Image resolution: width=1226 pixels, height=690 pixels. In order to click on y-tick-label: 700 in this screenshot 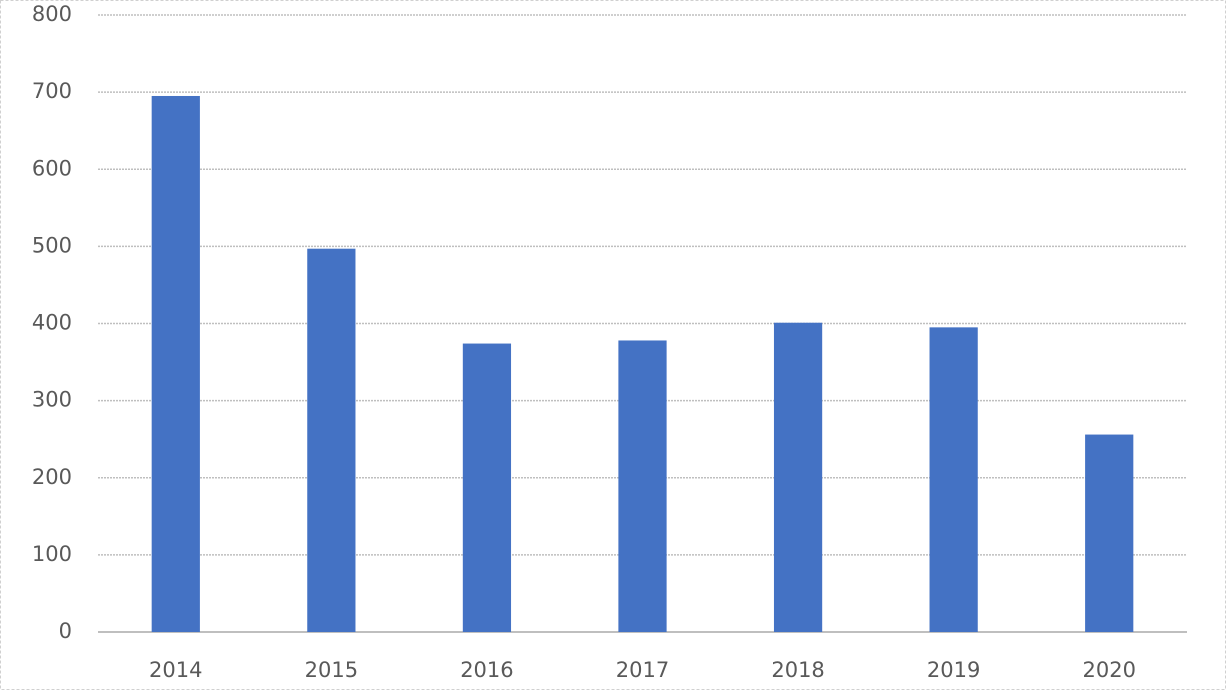, I will do `click(52, 91)`.